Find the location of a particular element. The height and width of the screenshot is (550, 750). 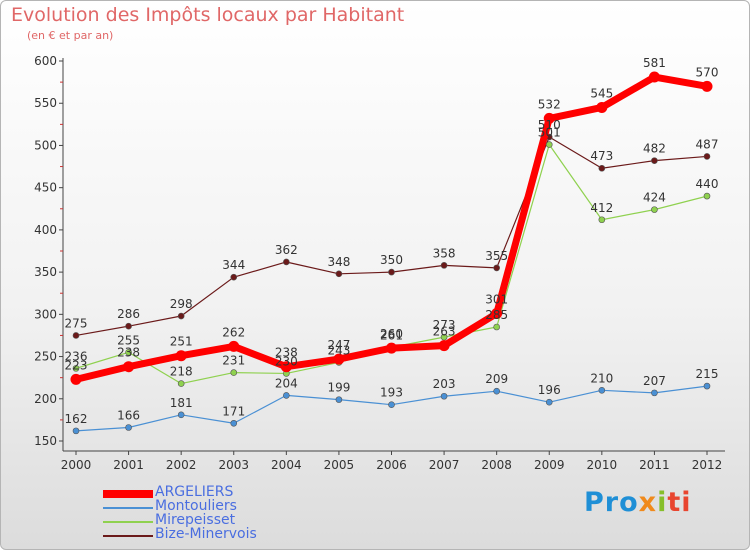

data-label: 196 is located at coordinates (549, 390).